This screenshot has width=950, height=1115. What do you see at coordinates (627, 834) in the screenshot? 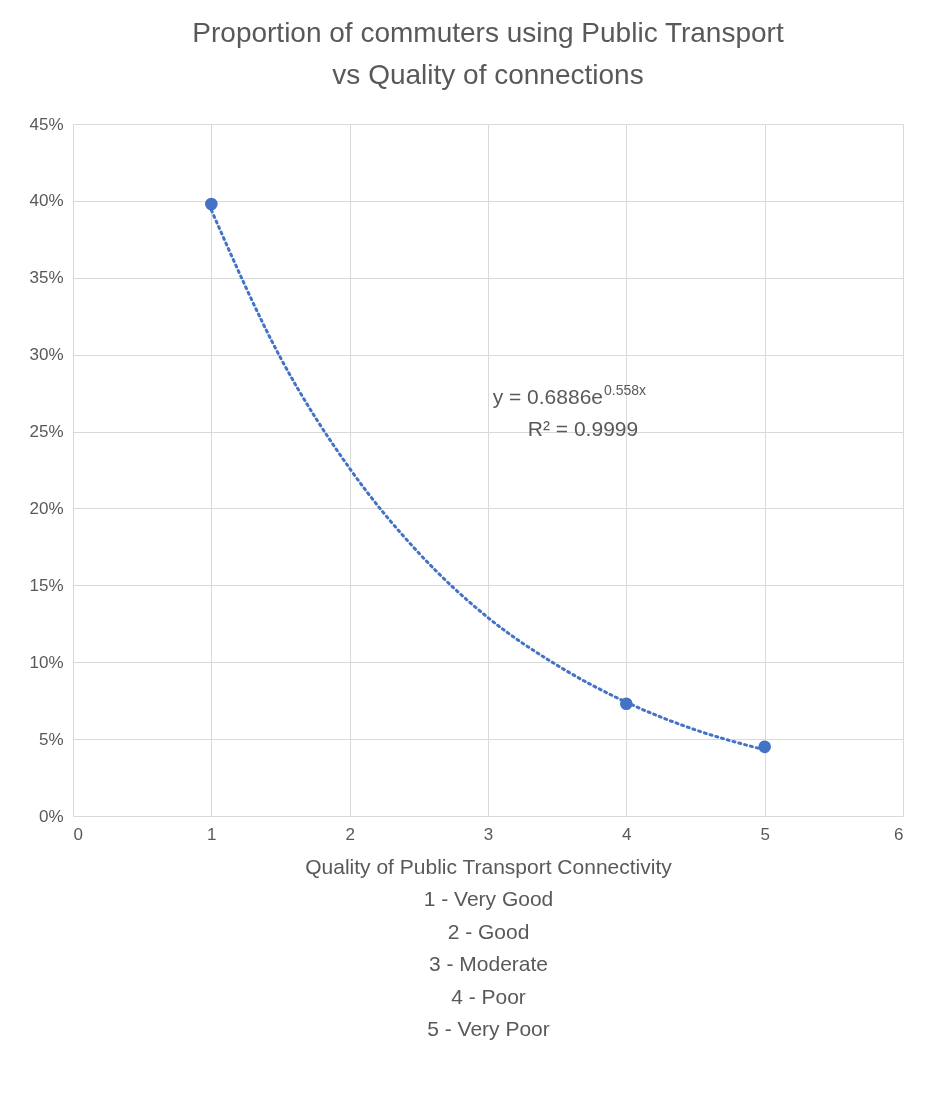
I see `x-tick-label: 4` at bounding box center [627, 834].